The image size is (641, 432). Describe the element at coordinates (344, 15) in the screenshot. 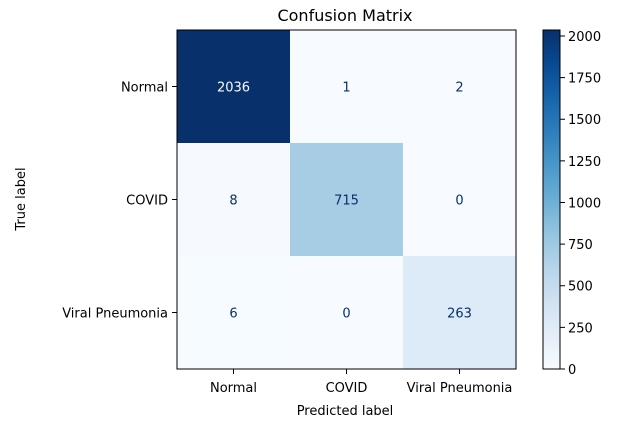

I see `chart-title: Confusion Matrix` at that location.